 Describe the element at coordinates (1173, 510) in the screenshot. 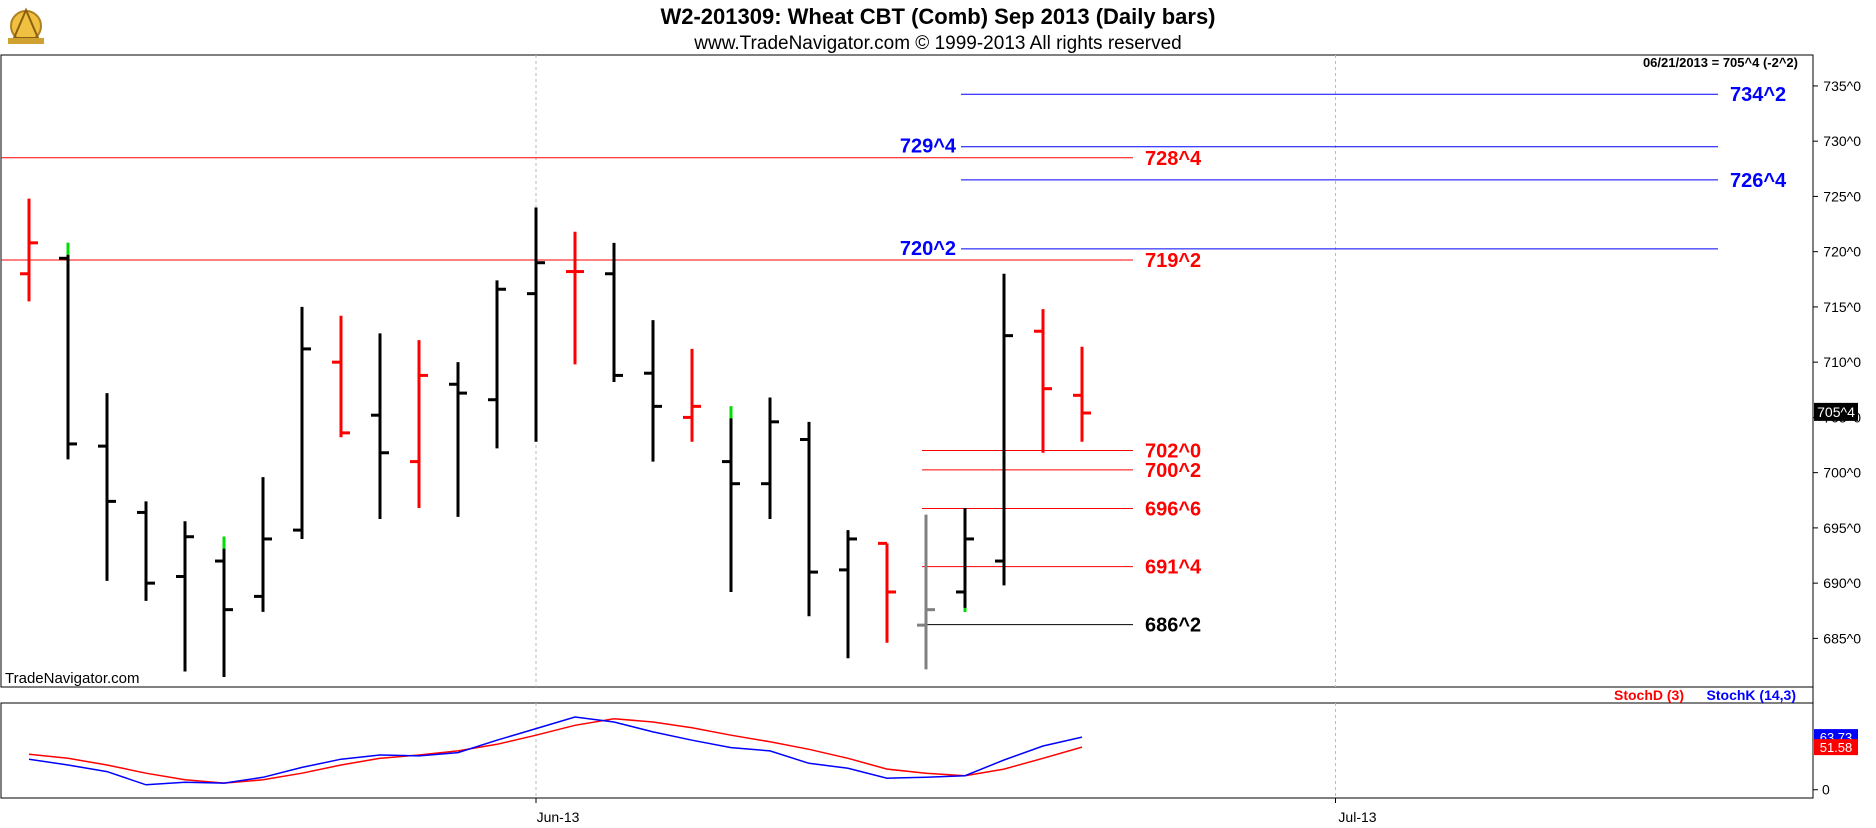

I see `level-label: 696^6` at that location.